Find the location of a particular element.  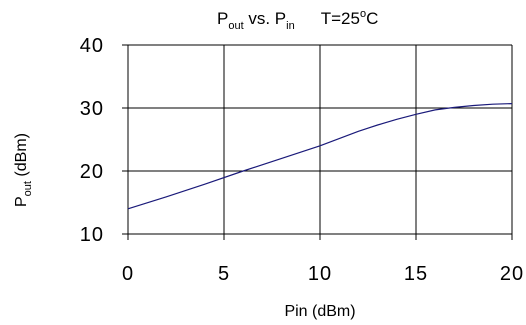

x-axis-label: Pin (dBm) is located at coordinates (319, 311).